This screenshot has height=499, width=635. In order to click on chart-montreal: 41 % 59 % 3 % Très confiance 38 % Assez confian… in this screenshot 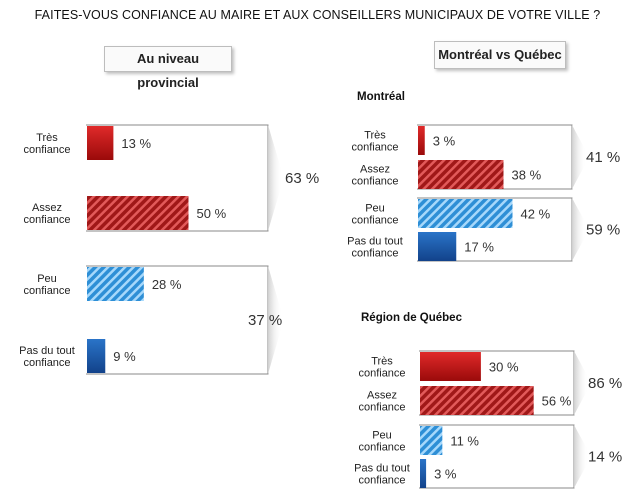, I will do `click(483, 193)`.